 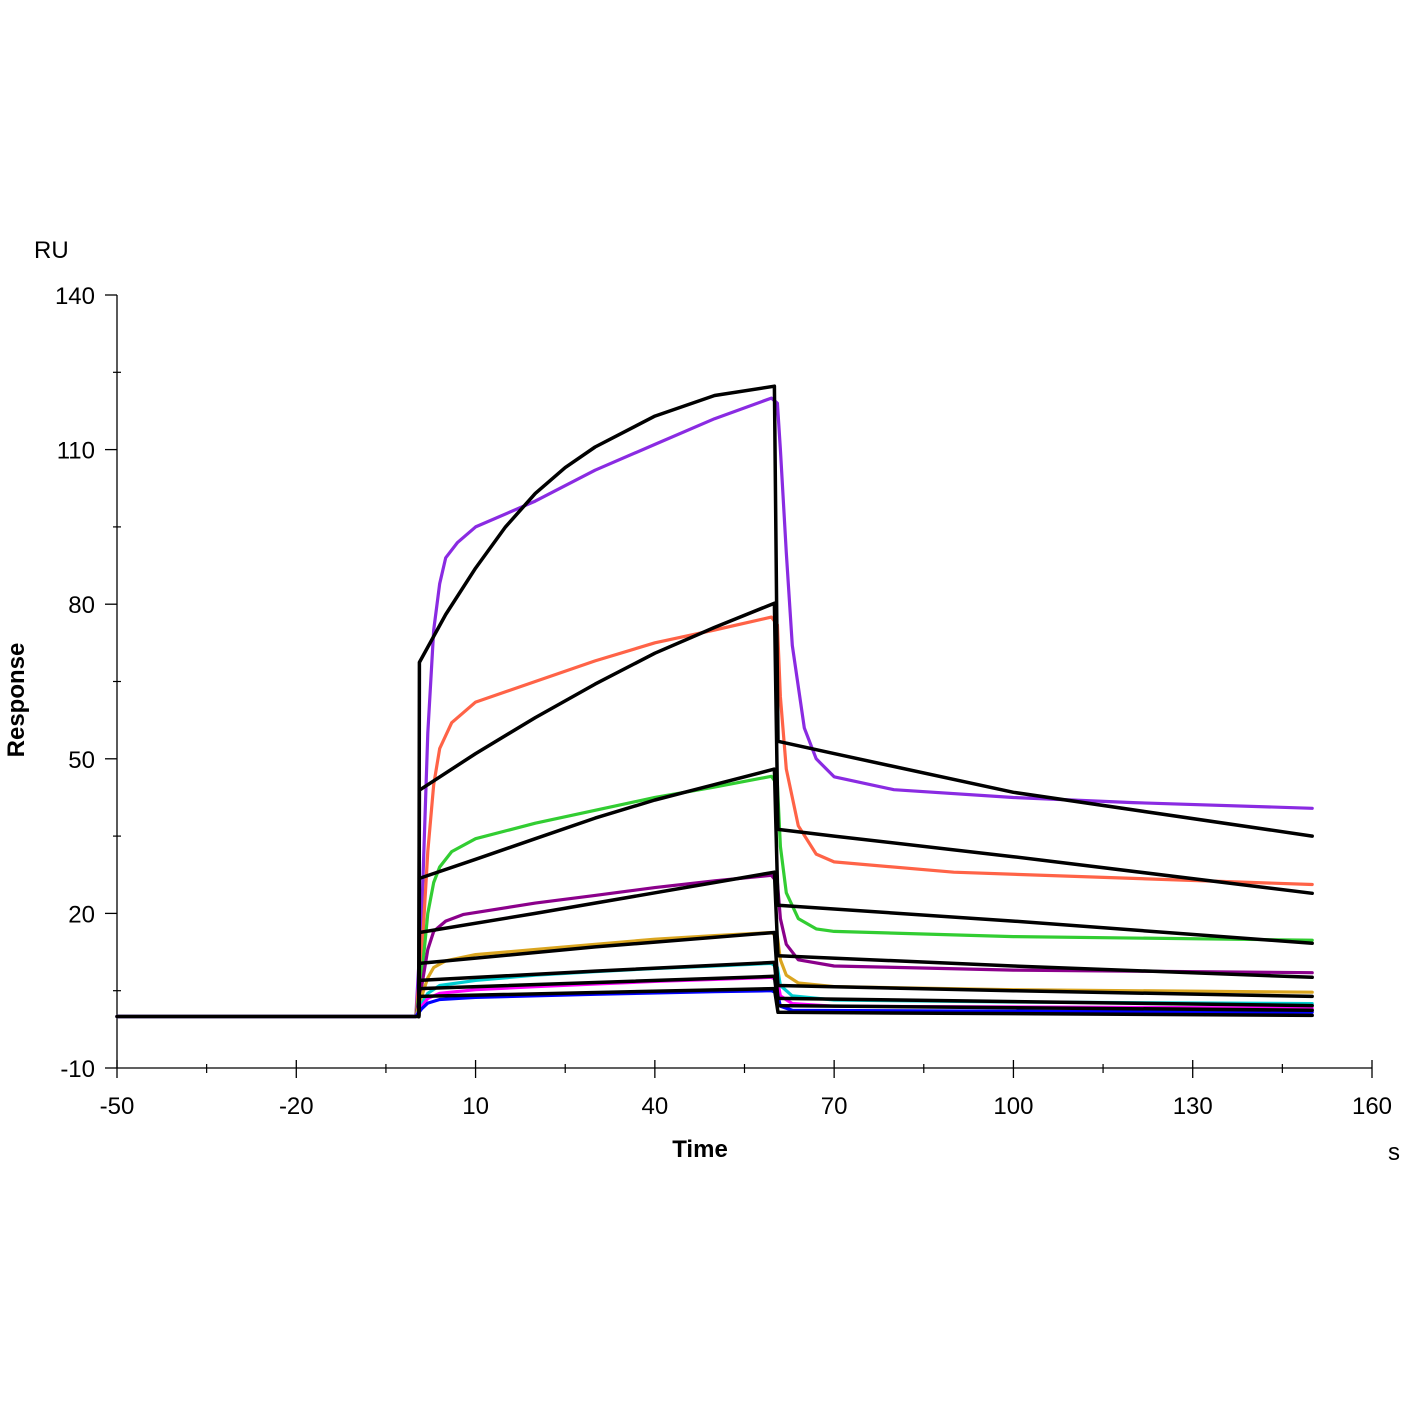 What do you see at coordinates (76, 451) in the screenshot?
I see `y-tick-label: 110` at bounding box center [76, 451].